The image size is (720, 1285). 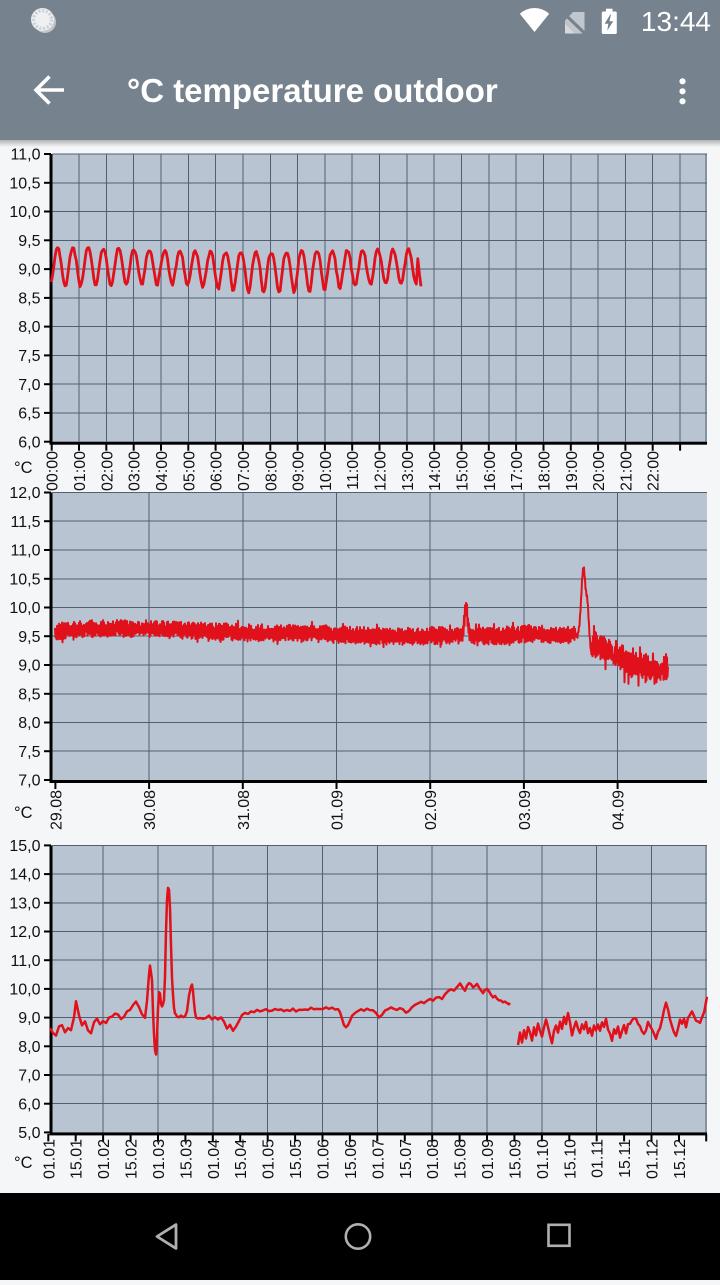 I want to click on svg-text: 01.10, so click(x=543, y=1159).